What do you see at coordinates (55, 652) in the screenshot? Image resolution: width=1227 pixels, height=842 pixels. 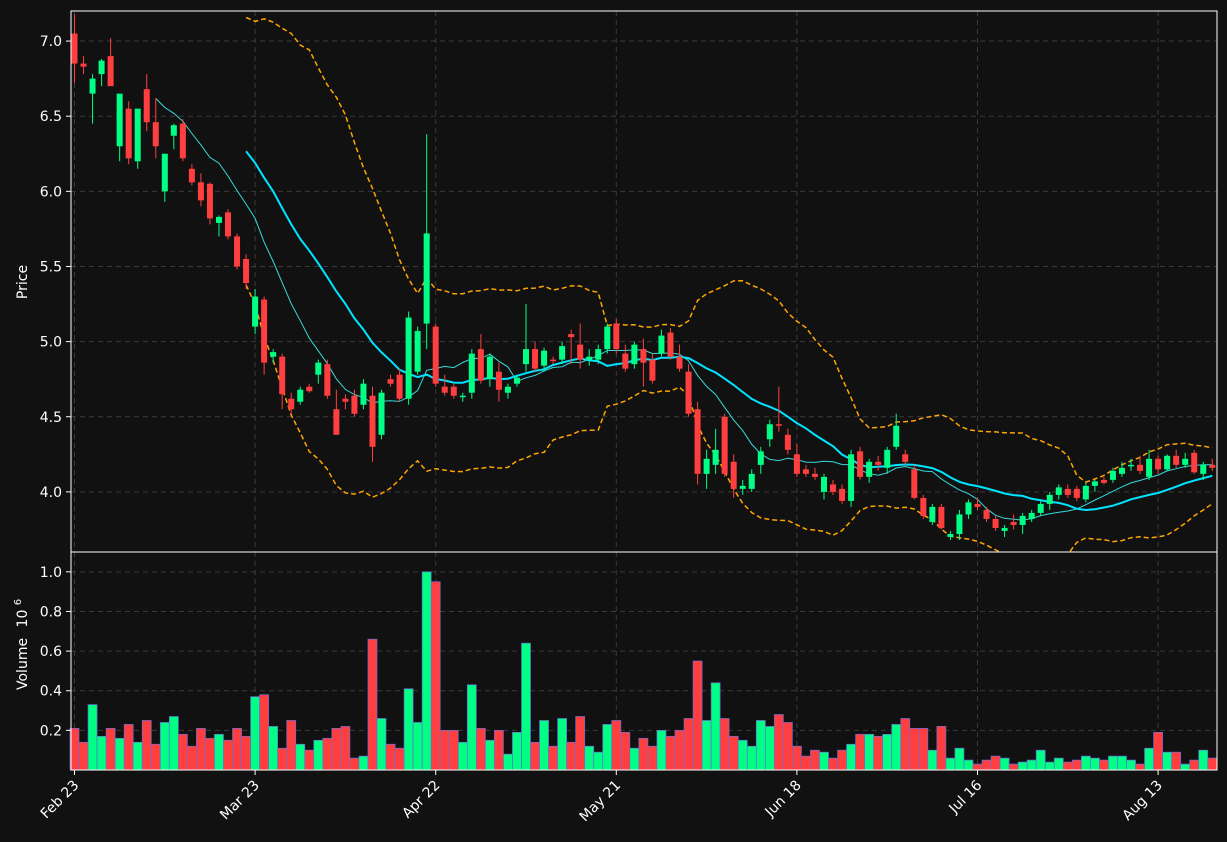 I see `volume-y-axis: 0.2 0.4 0.6 0.8 1.0` at bounding box center [55, 652].